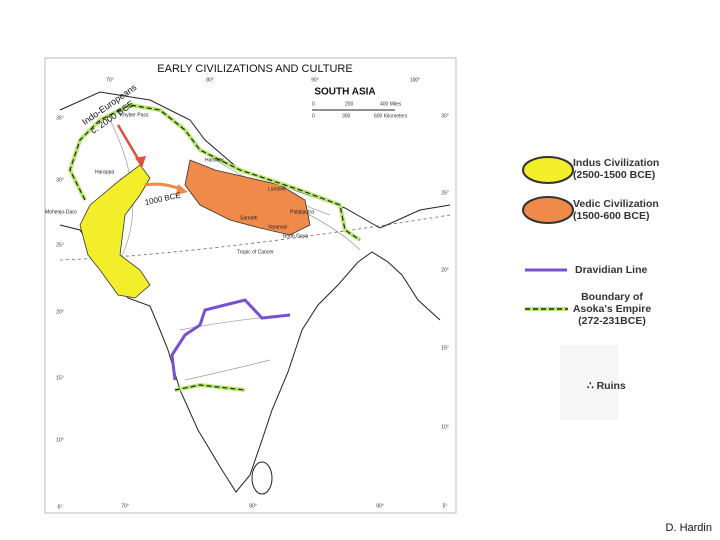  I want to click on scale-label: 300, so click(346, 116).